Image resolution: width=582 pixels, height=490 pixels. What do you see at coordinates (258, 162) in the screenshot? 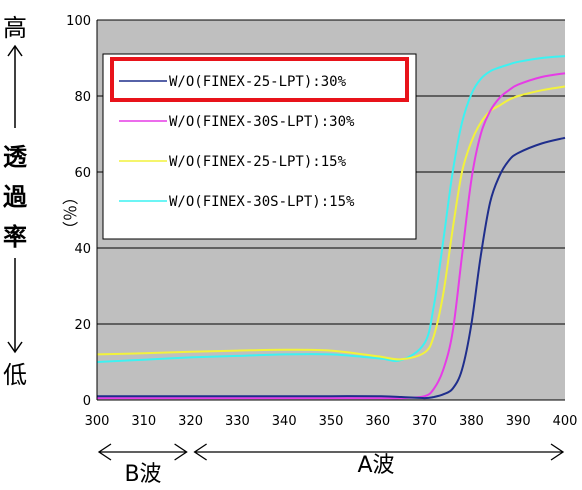
I see `legend-label-3: W/O(FINEX-25-LPT):15%` at bounding box center [258, 162].